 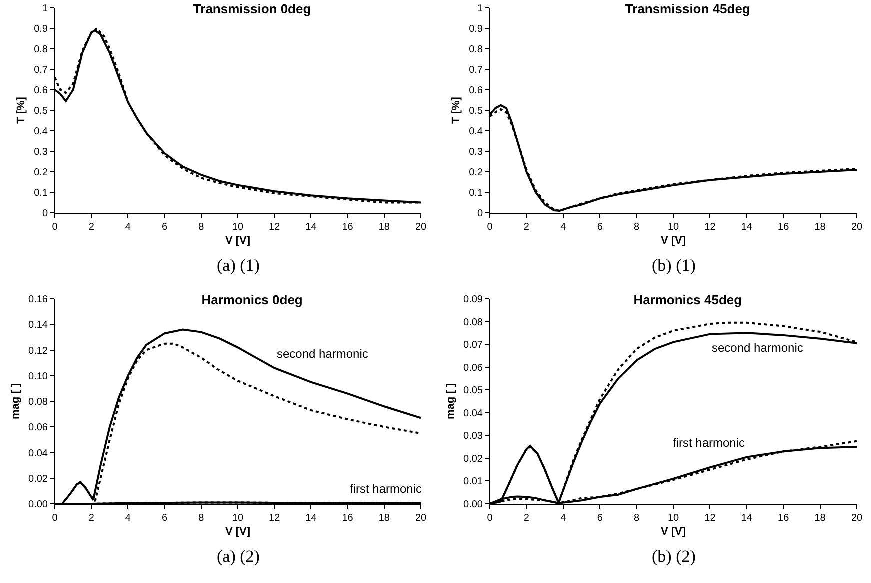 What do you see at coordinates (476, 50) in the screenshot?
I see `y-tick-label: 0.8` at bounding box center [476, 50].